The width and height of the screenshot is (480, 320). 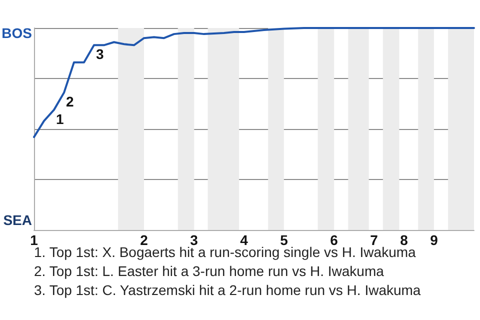 I want to click on x-tick-label: 9, so click(x=434, y=240).